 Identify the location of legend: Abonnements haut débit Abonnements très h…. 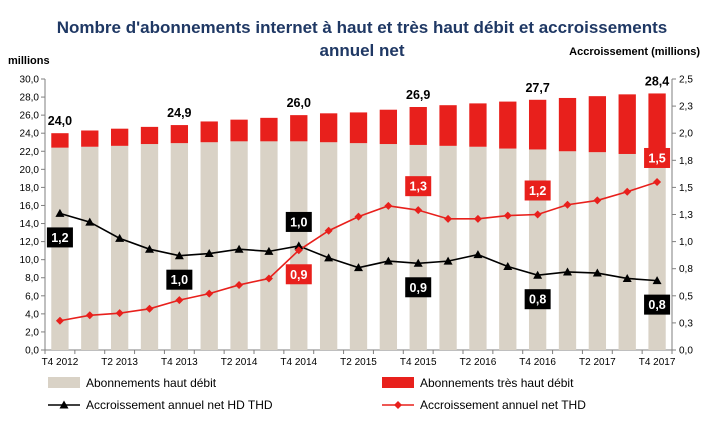
(317, 394).